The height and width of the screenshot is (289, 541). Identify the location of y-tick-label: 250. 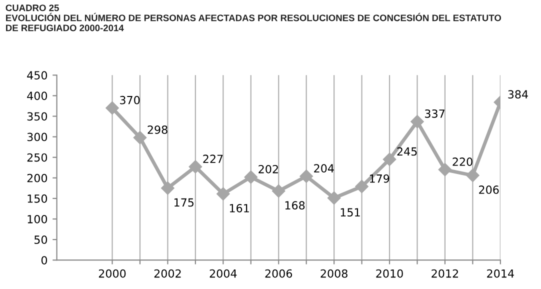
(37, 157).